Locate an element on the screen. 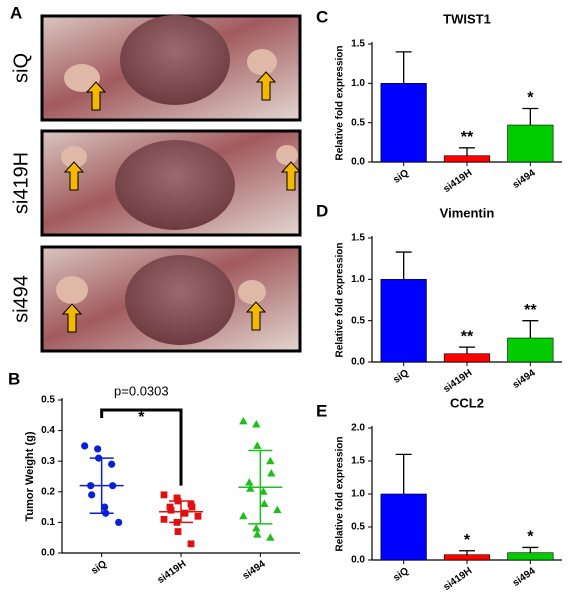 Image resolution: width=572 pixels, height=599 pixels. photo-label: si419H is located at coordinates (21, 183).